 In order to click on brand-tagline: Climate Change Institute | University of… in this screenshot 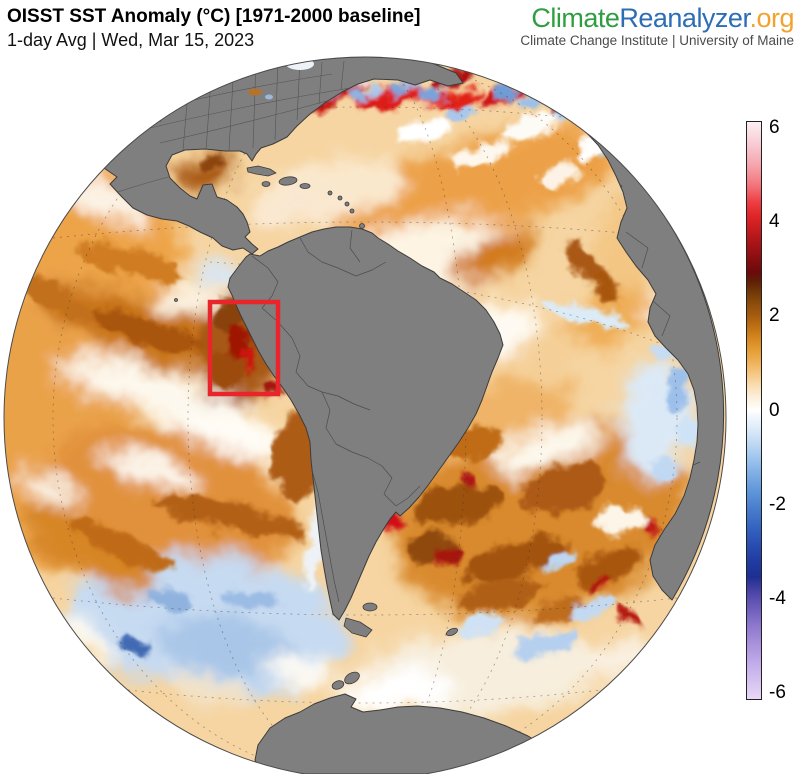, I will do `click(657, 40)`.